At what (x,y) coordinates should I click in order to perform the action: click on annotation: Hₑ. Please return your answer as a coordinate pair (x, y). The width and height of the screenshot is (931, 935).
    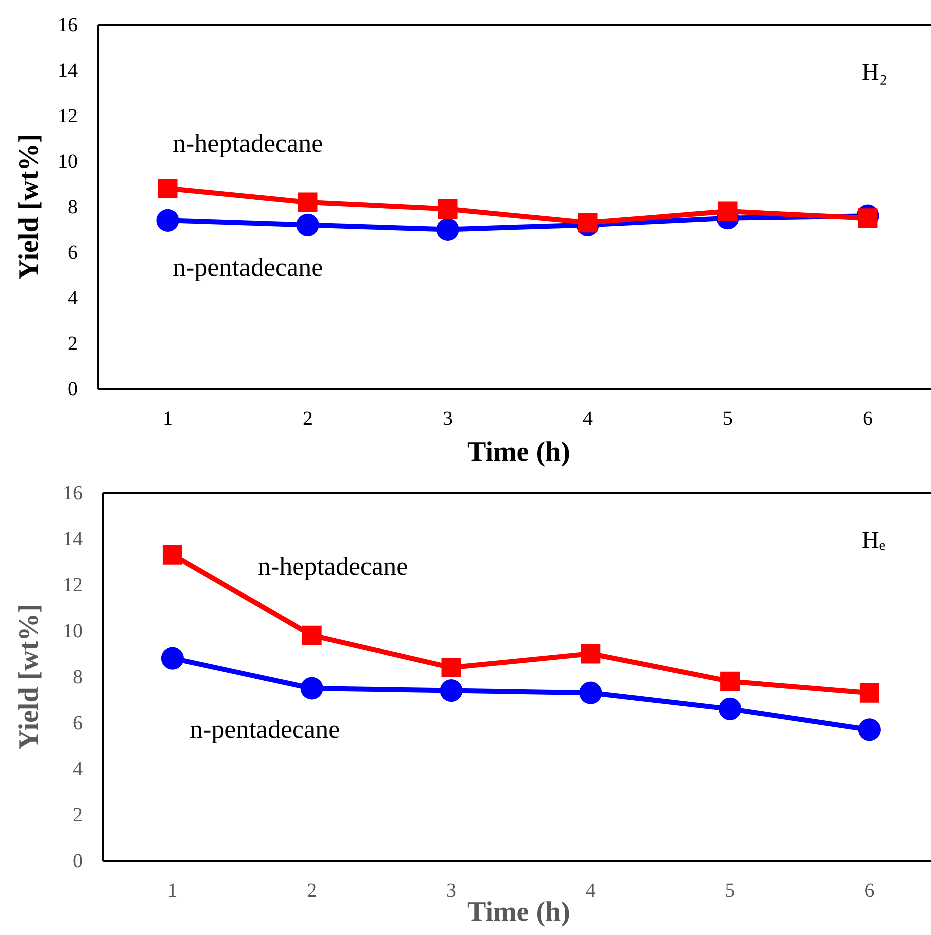
    Looking at the image, I should click on (874, 541).